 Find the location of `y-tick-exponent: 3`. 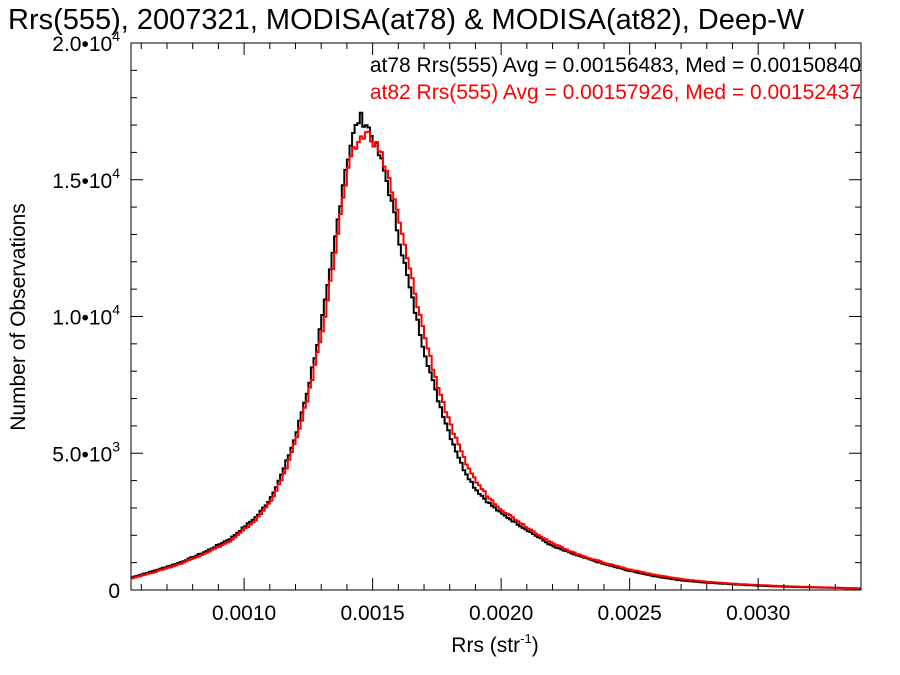

y-tick-exponent: 3 is located at coordinates (116, 446).